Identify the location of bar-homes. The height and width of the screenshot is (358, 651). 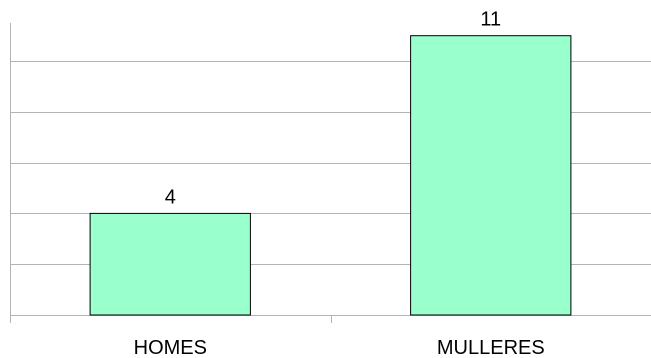
(170, 264).